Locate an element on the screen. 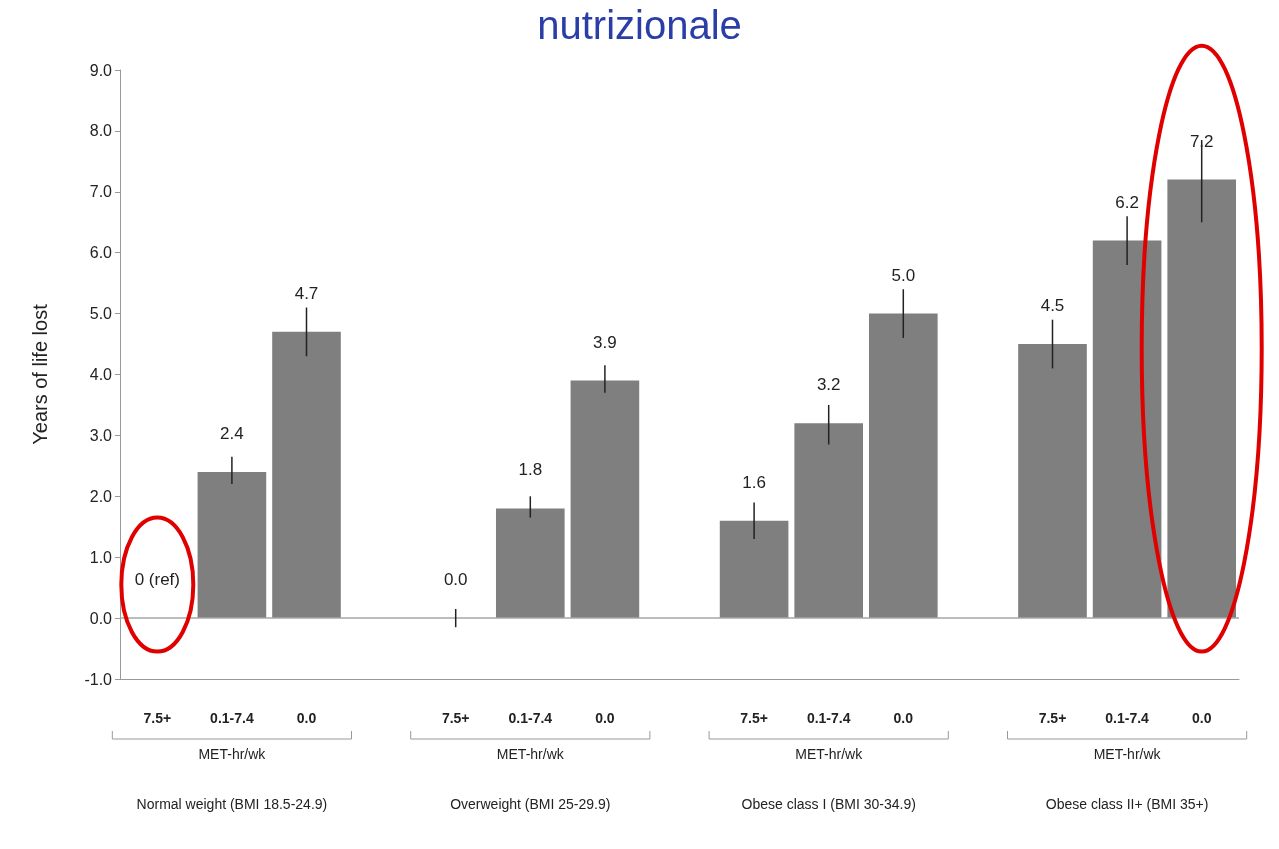 This screenshot has width=1279, height=849. chart-title: nutrizionale is located at coordinates (639, 25).